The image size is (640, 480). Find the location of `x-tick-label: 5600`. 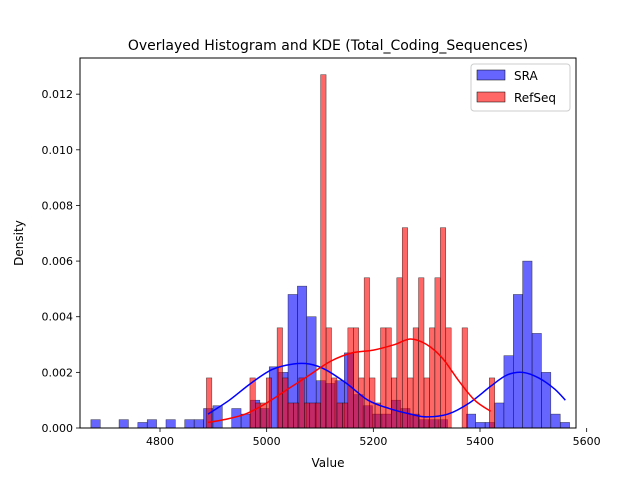

x-tick-label: 5600 is located at coordinates (587, 441).